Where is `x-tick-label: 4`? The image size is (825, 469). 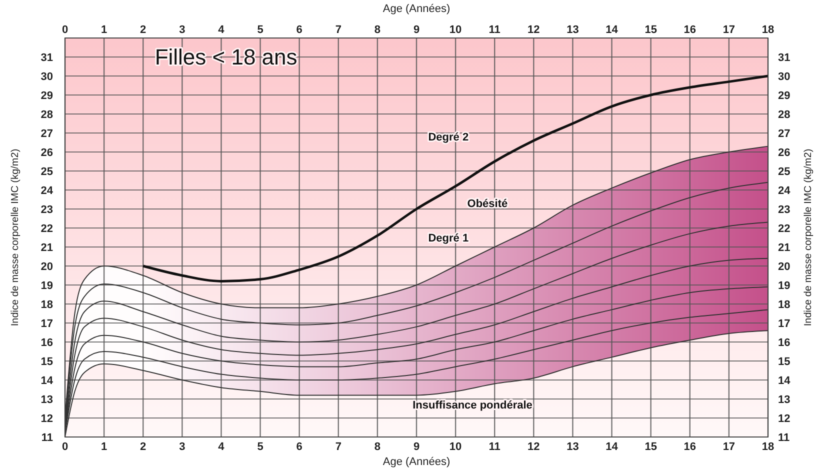 x-tick-label: 4 is located at coordinates (222, 30).